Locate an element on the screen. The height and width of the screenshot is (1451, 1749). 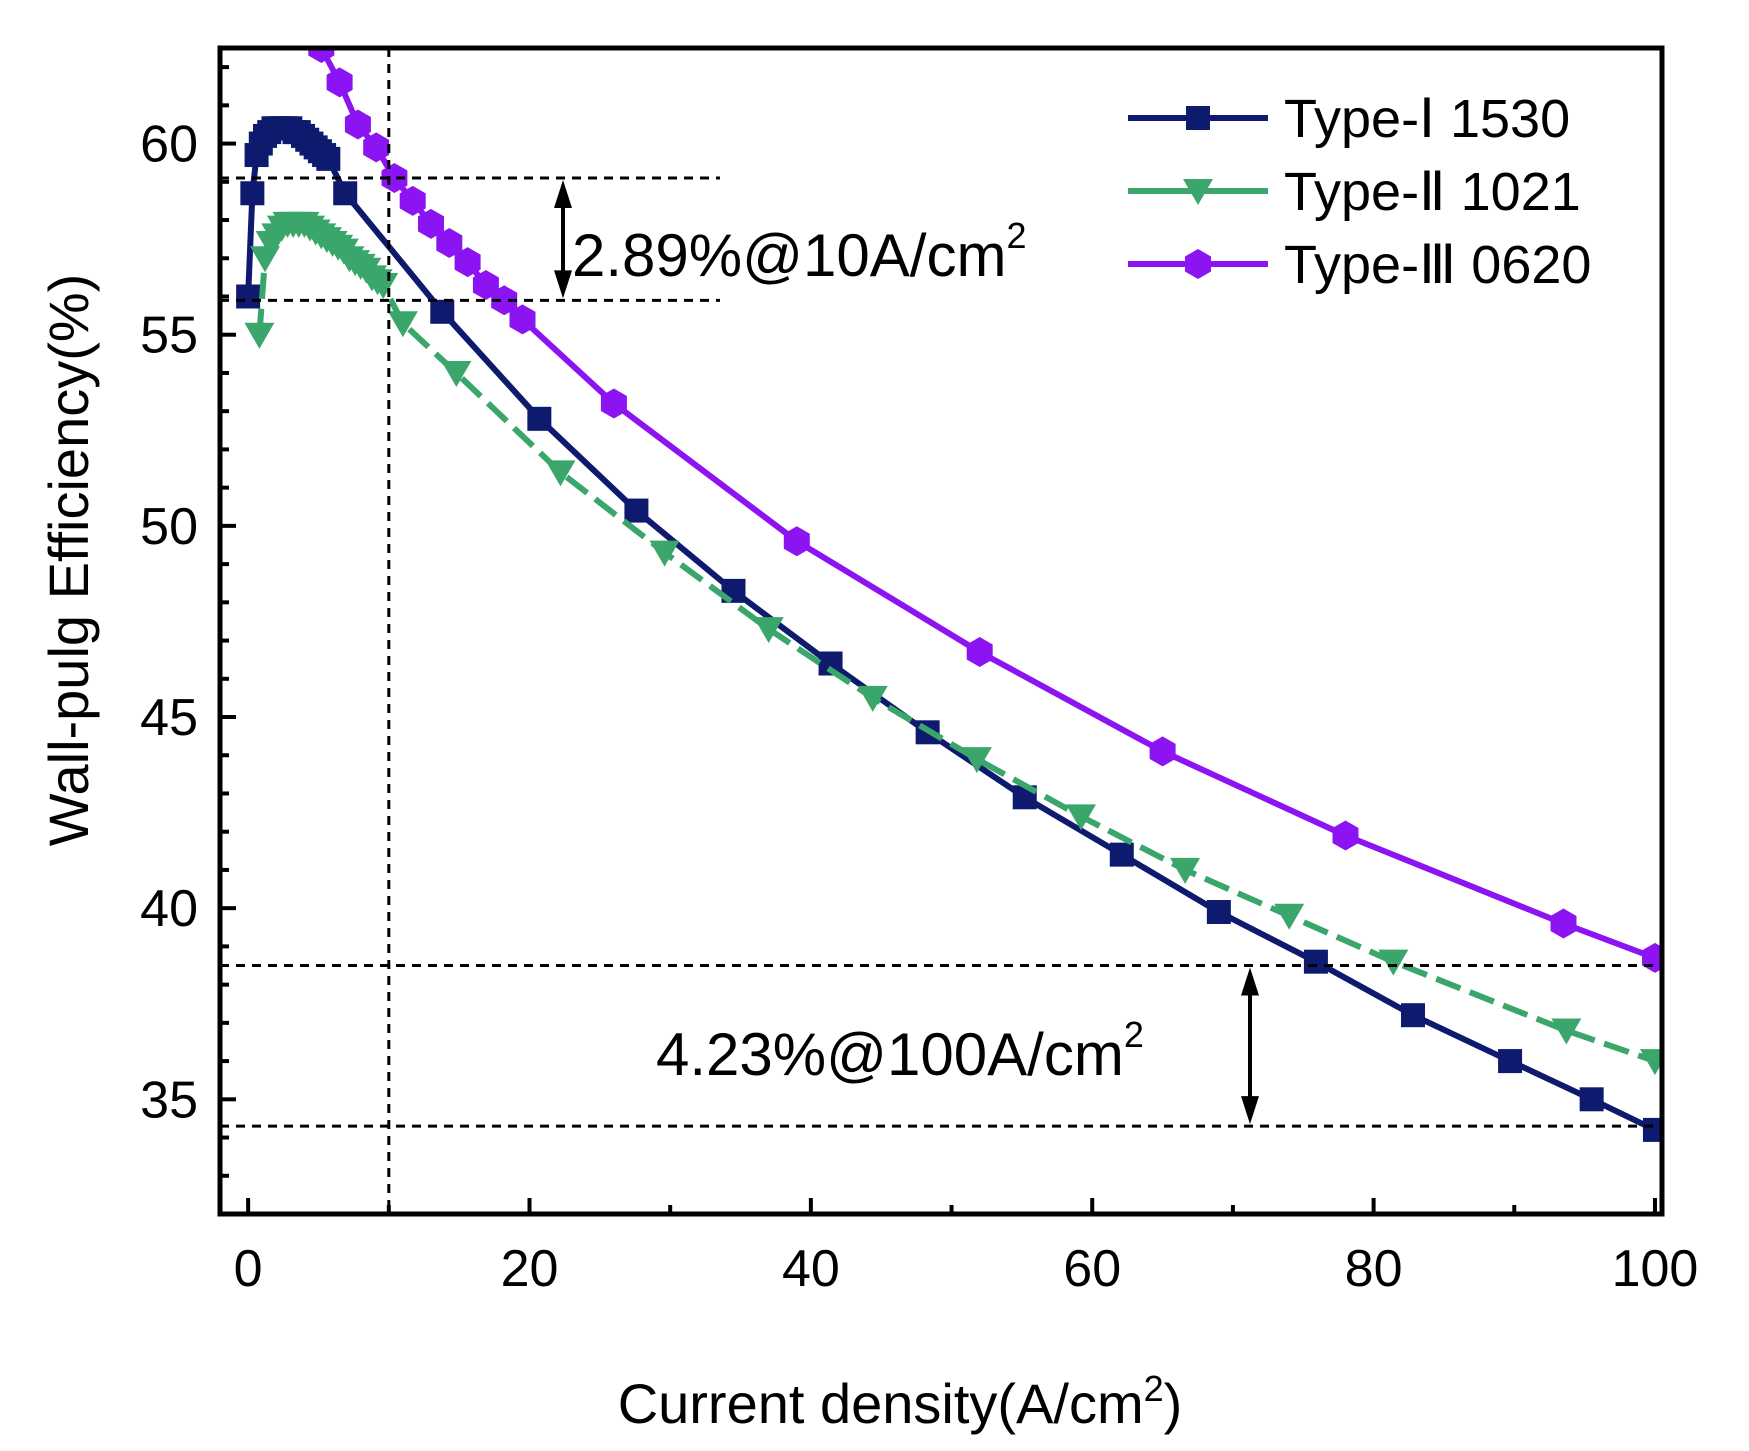
x-axis-title-tail: ) is located at coordinates (1173, 1403).